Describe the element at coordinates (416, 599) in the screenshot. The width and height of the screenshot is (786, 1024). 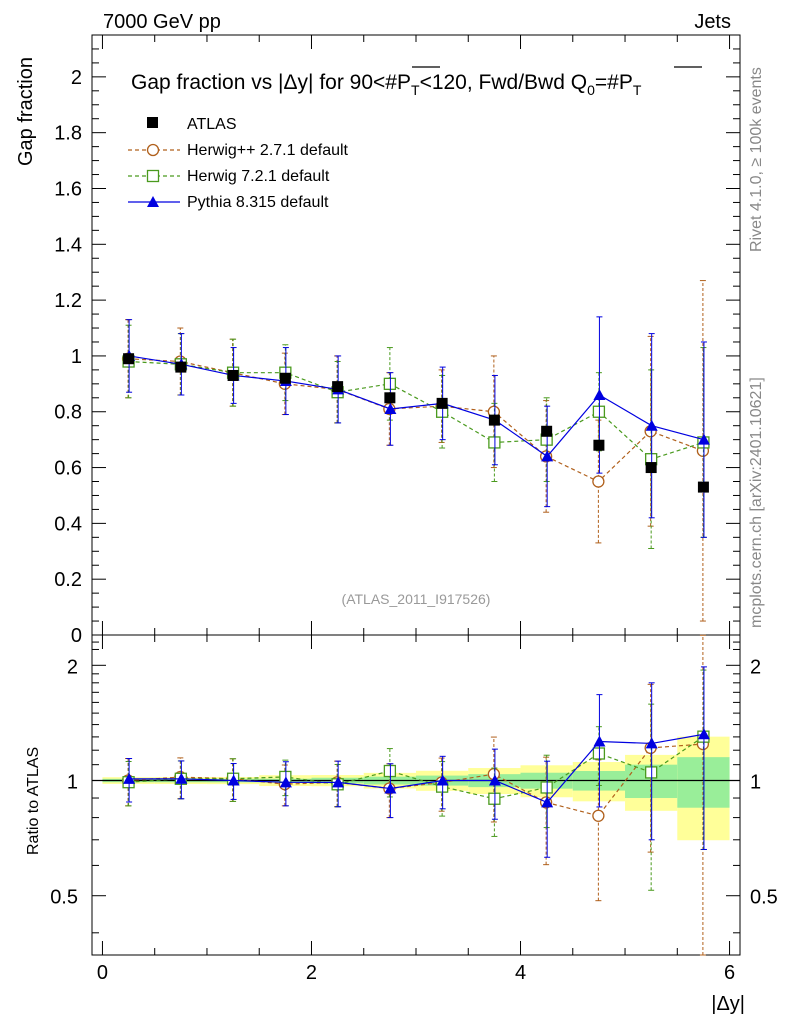
I see `analysis-label: (ATLAS_2011_I917526)` at that location.